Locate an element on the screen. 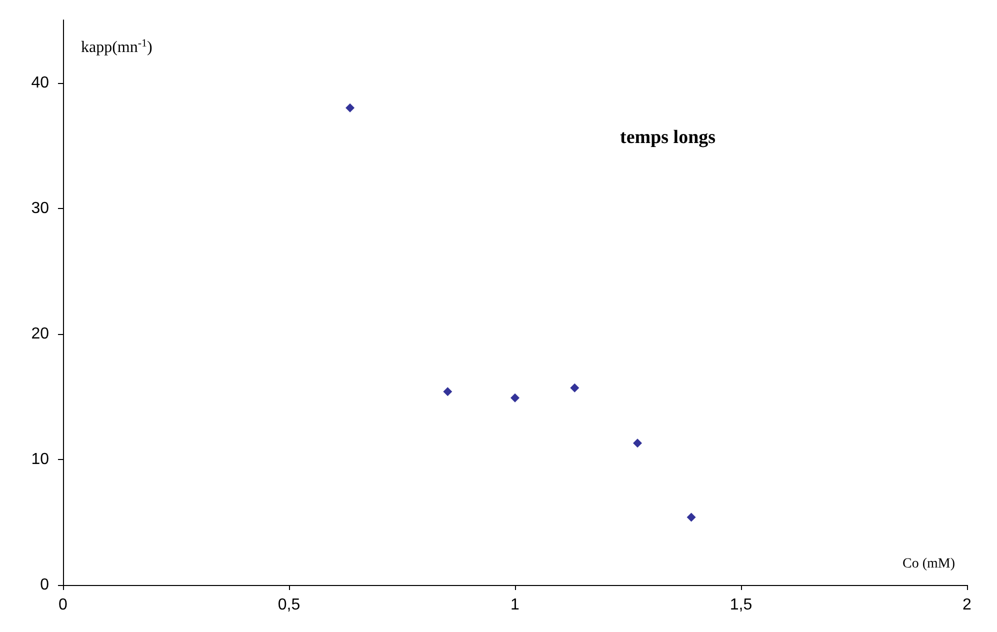 Image resolution: width=997 pixels, height=632 pixels. y-tick-label: 10 is located at coordinates (40, 459).